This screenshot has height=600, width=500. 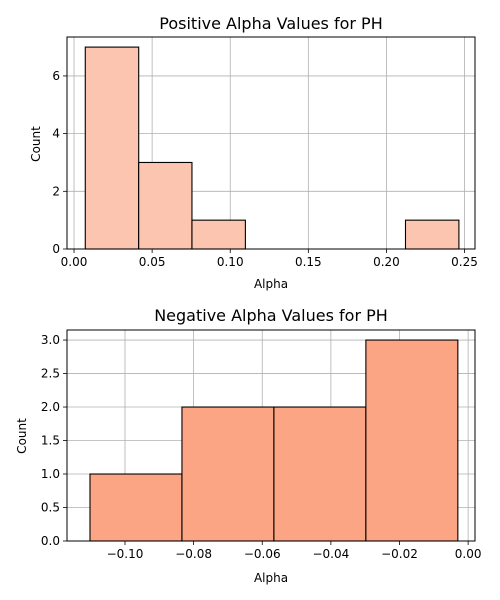 What do you see at coordinates (56, 191) in the screenshot?
I see `positive-y-tick-label: 2` at bounding box center [56, 191].